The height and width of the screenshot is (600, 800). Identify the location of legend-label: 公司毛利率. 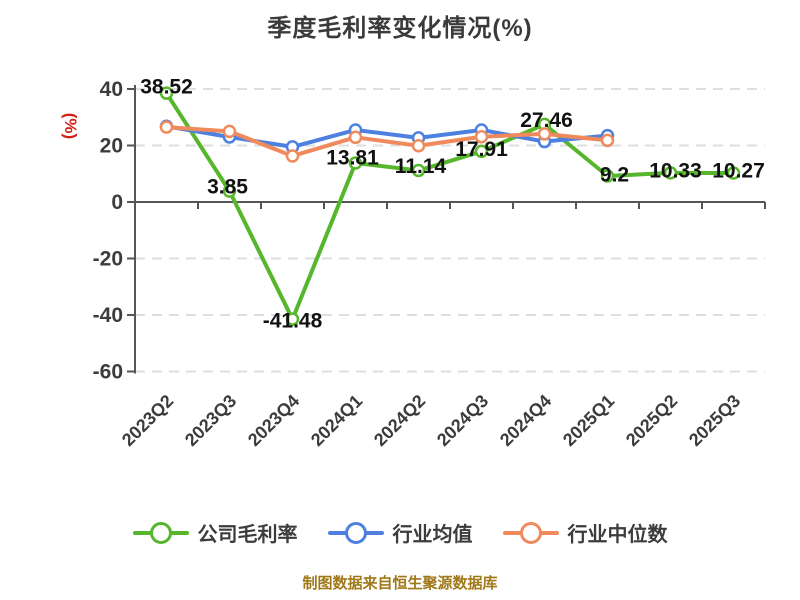
(247, 535).